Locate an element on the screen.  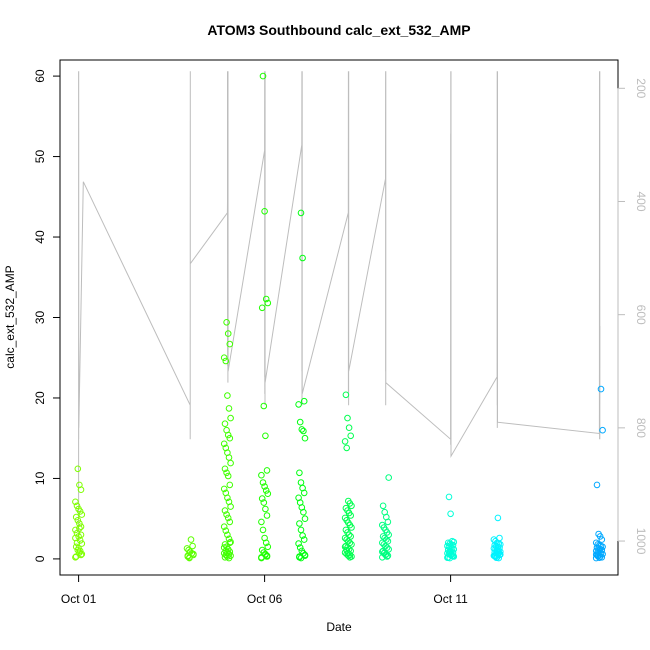
x-tick-label: Oct 06 is located at coordinates (265, 599).